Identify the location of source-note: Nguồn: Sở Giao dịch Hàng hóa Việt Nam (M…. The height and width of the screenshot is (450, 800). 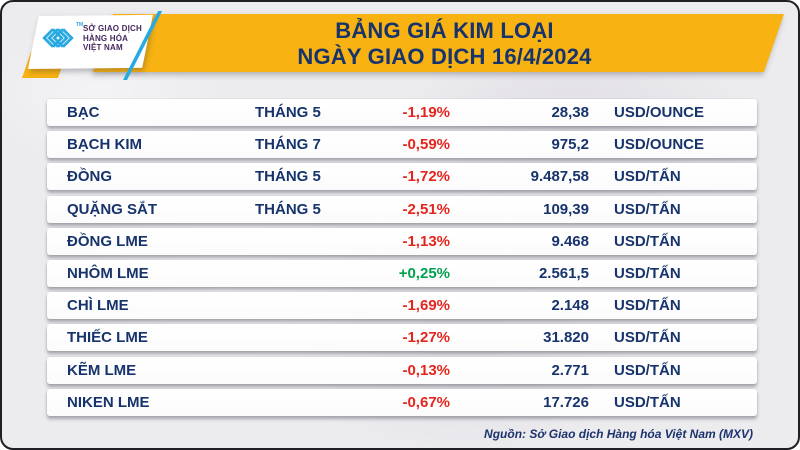
(618, 434).